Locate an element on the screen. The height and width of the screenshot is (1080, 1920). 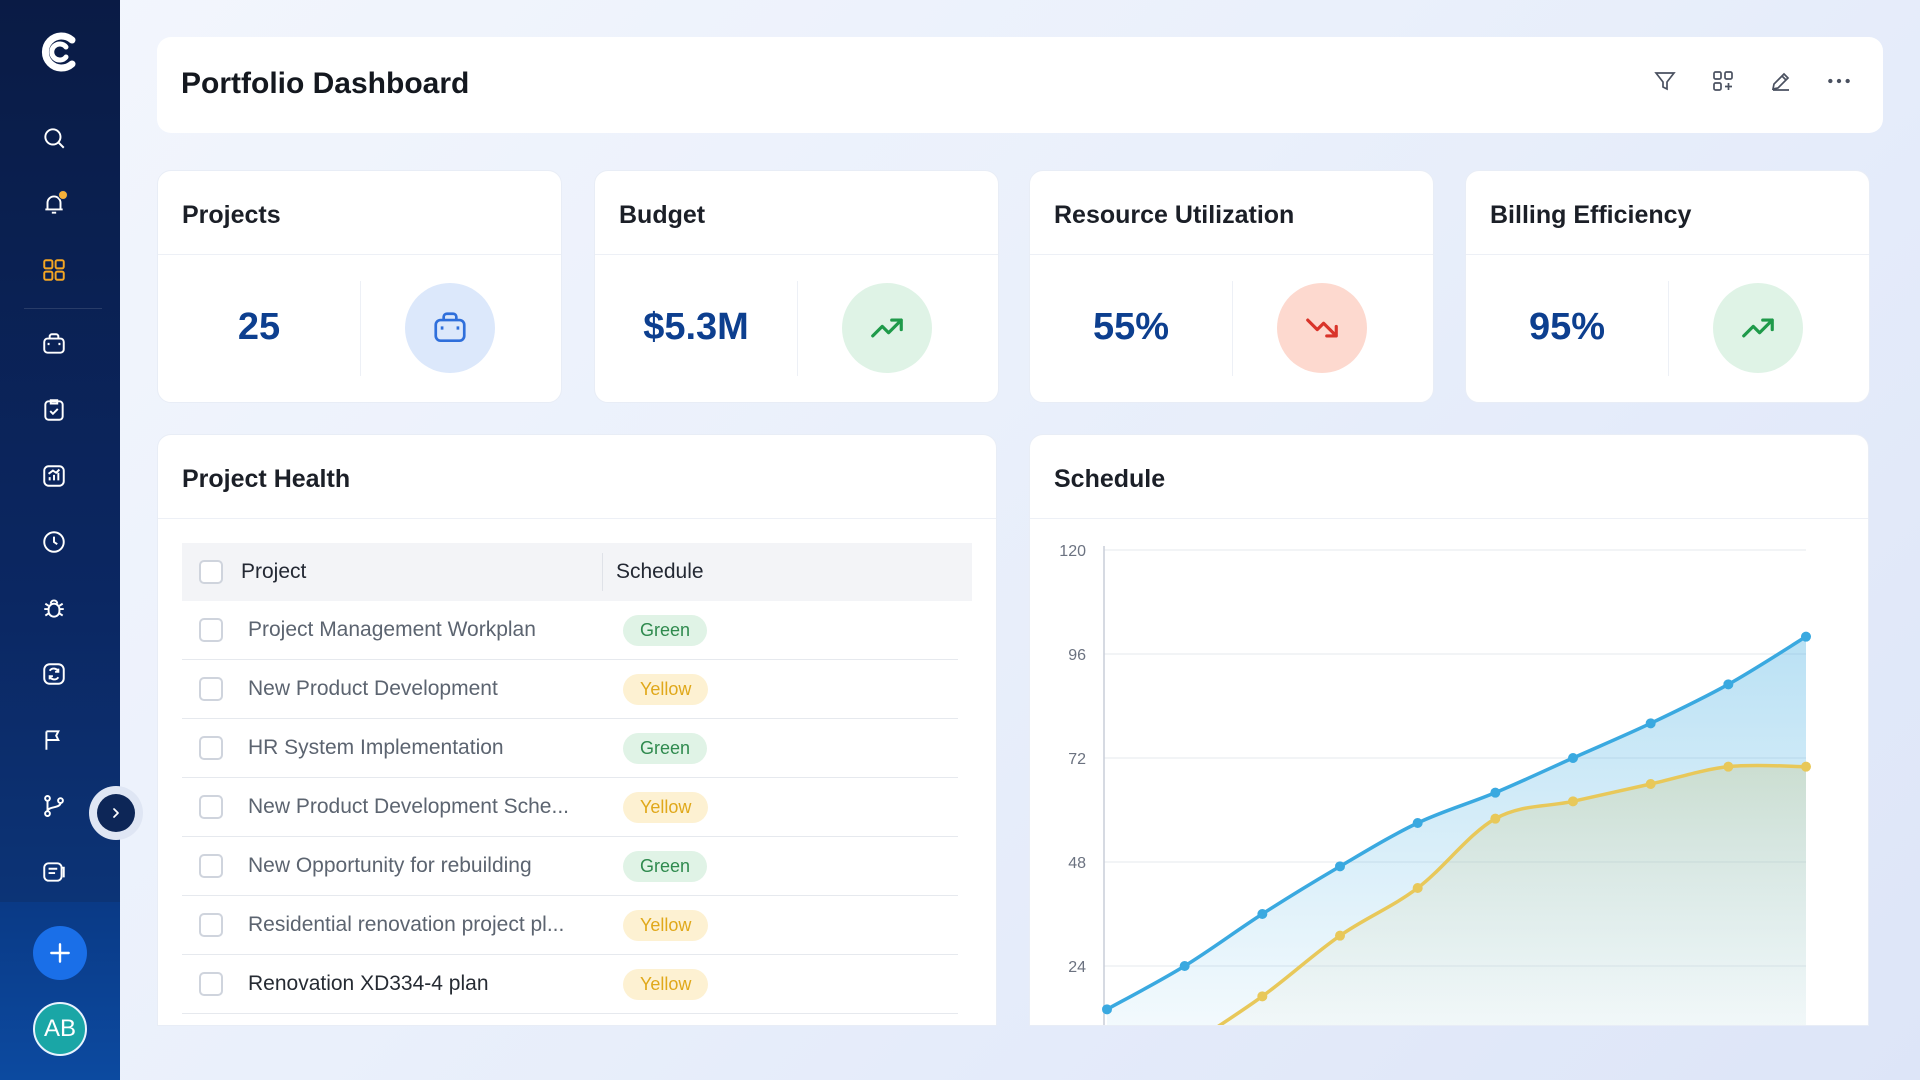
table-row: HR System Implementation Green is located at coordinates (570, 748).